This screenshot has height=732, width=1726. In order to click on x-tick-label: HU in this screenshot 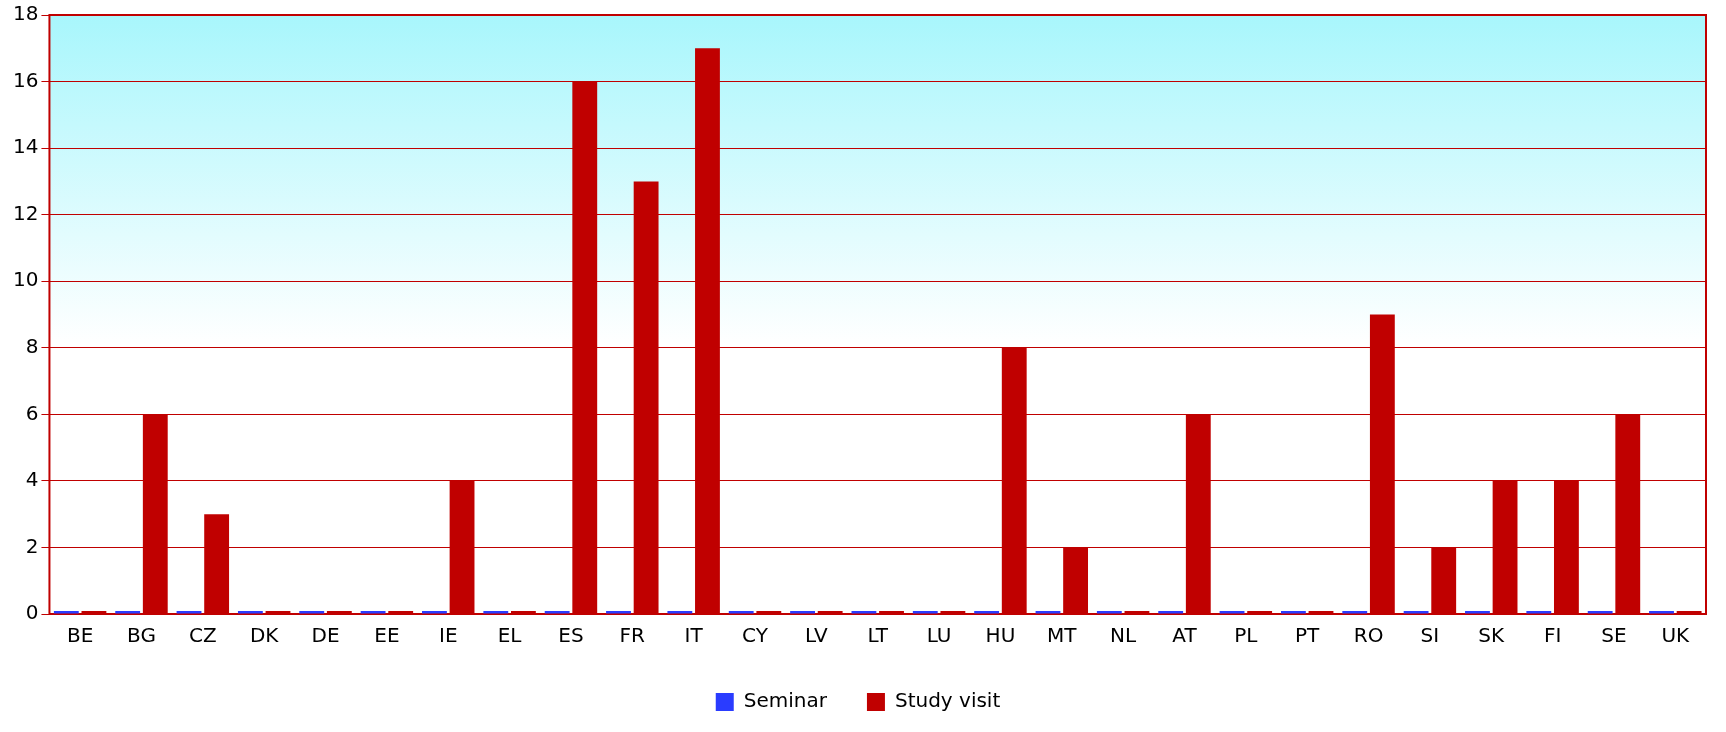, I will do `click(1000, 635)`.